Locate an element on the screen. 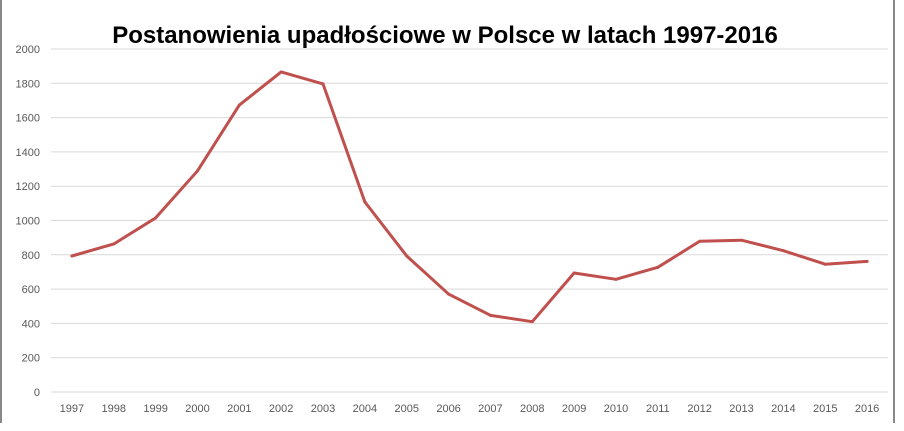 Image resolution: width=904 pixels, height=431 pixels. y-tick-label: 1200 is located at coordinates (28, 187).